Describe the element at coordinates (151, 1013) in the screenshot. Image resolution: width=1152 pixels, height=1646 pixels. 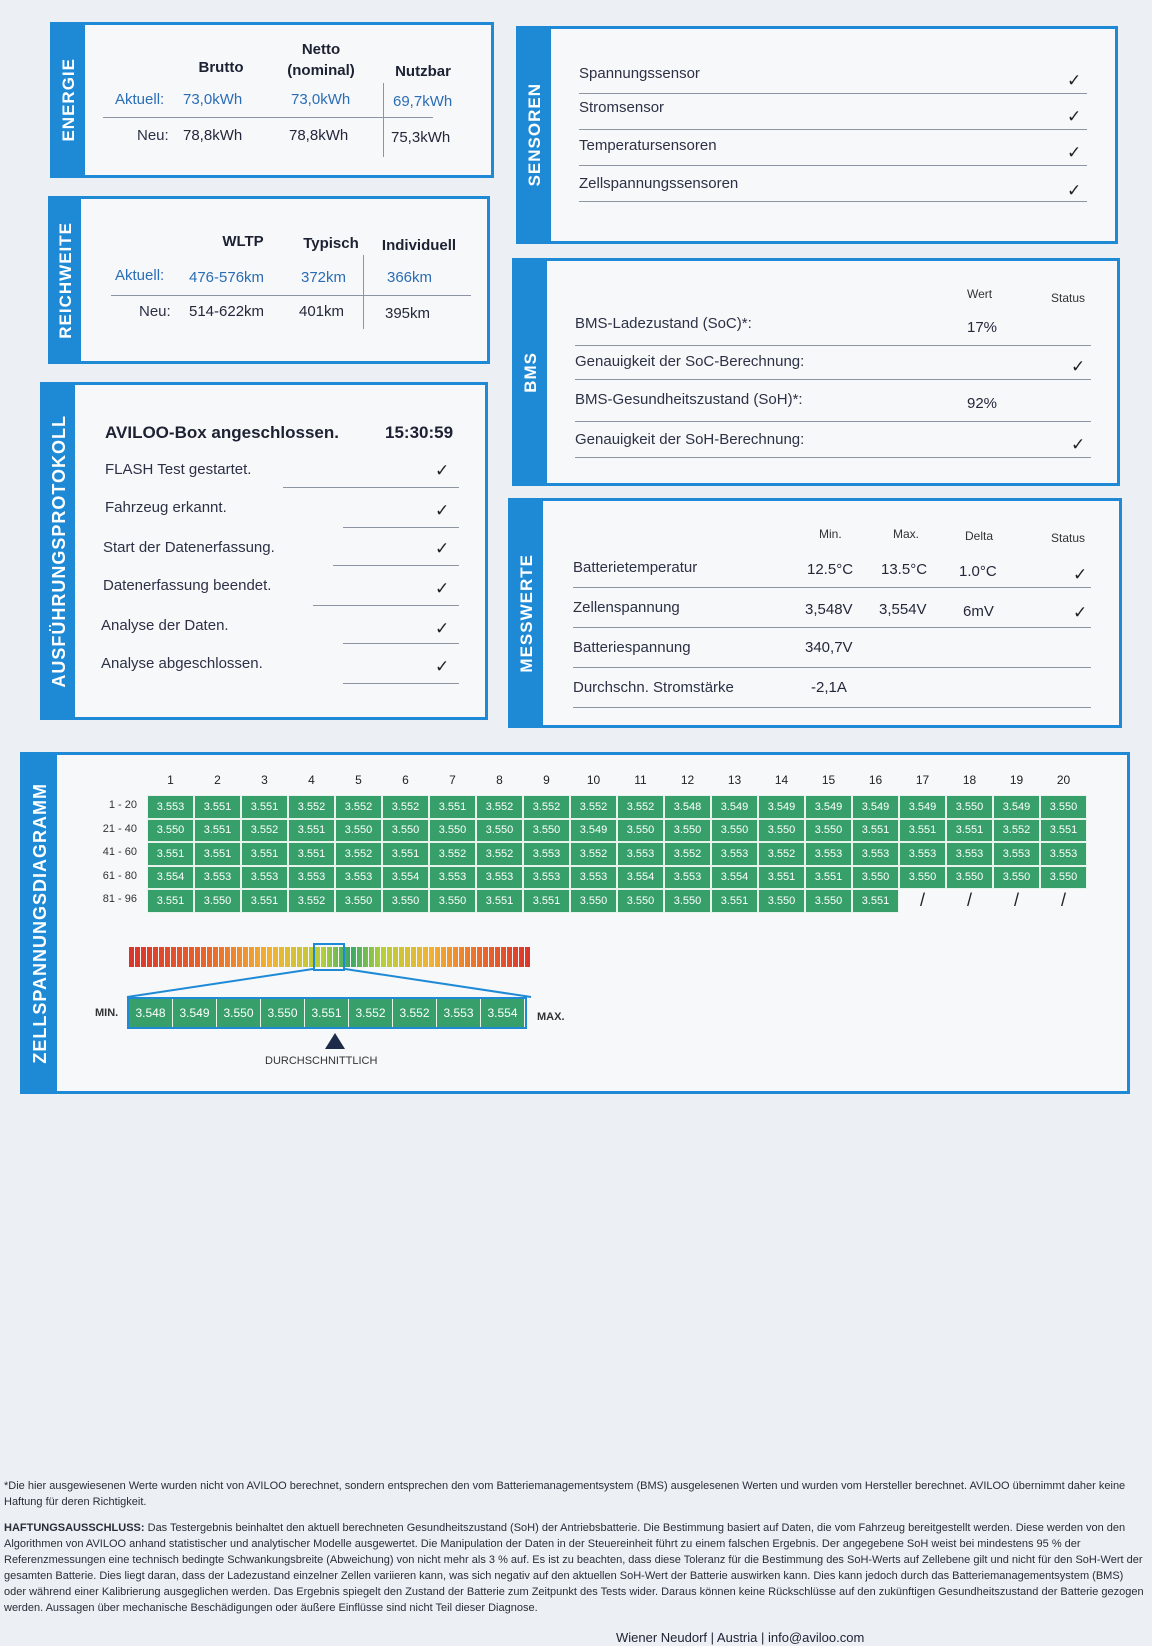
I see `scale-value: 3.548` at that location.